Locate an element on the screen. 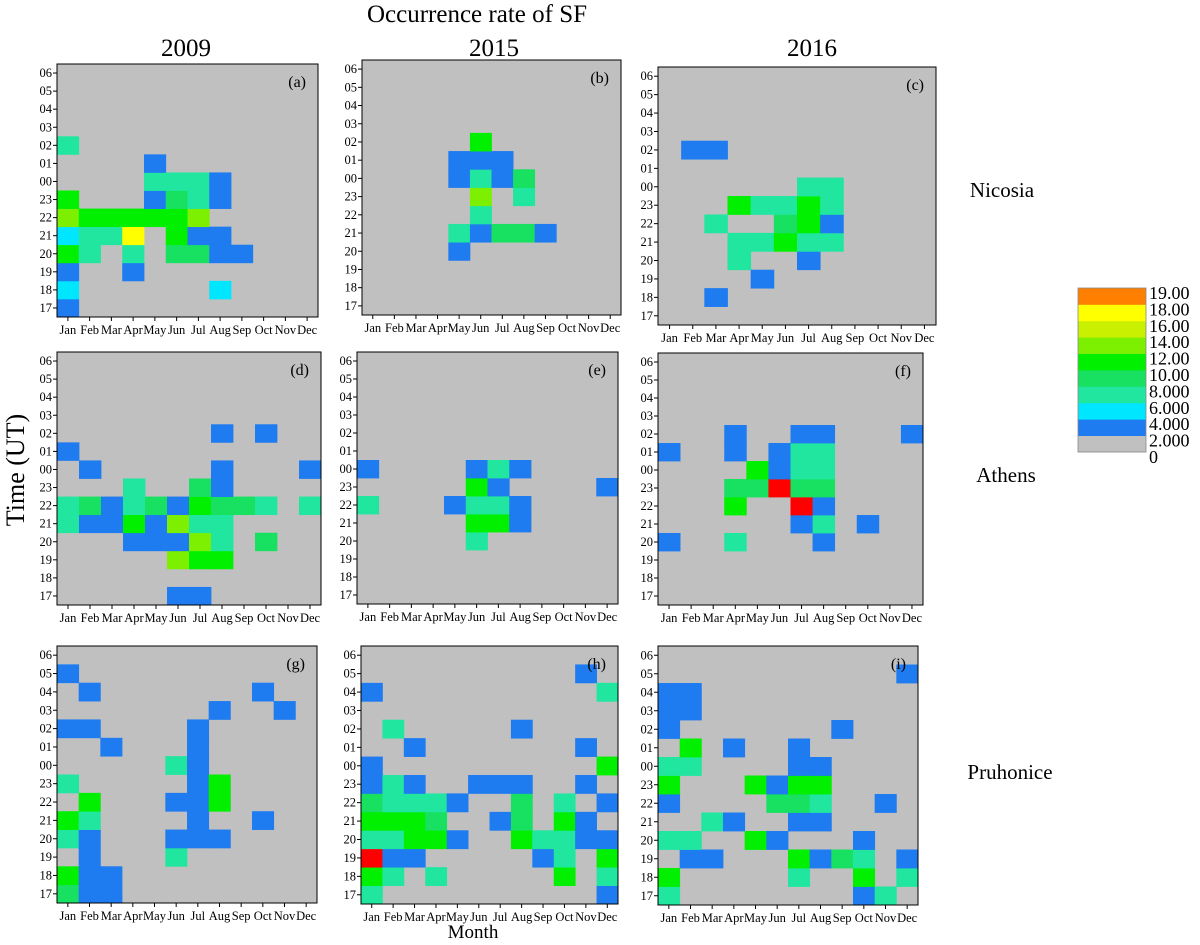  y-tick-label: 19 is located at coordinates (351, 269).